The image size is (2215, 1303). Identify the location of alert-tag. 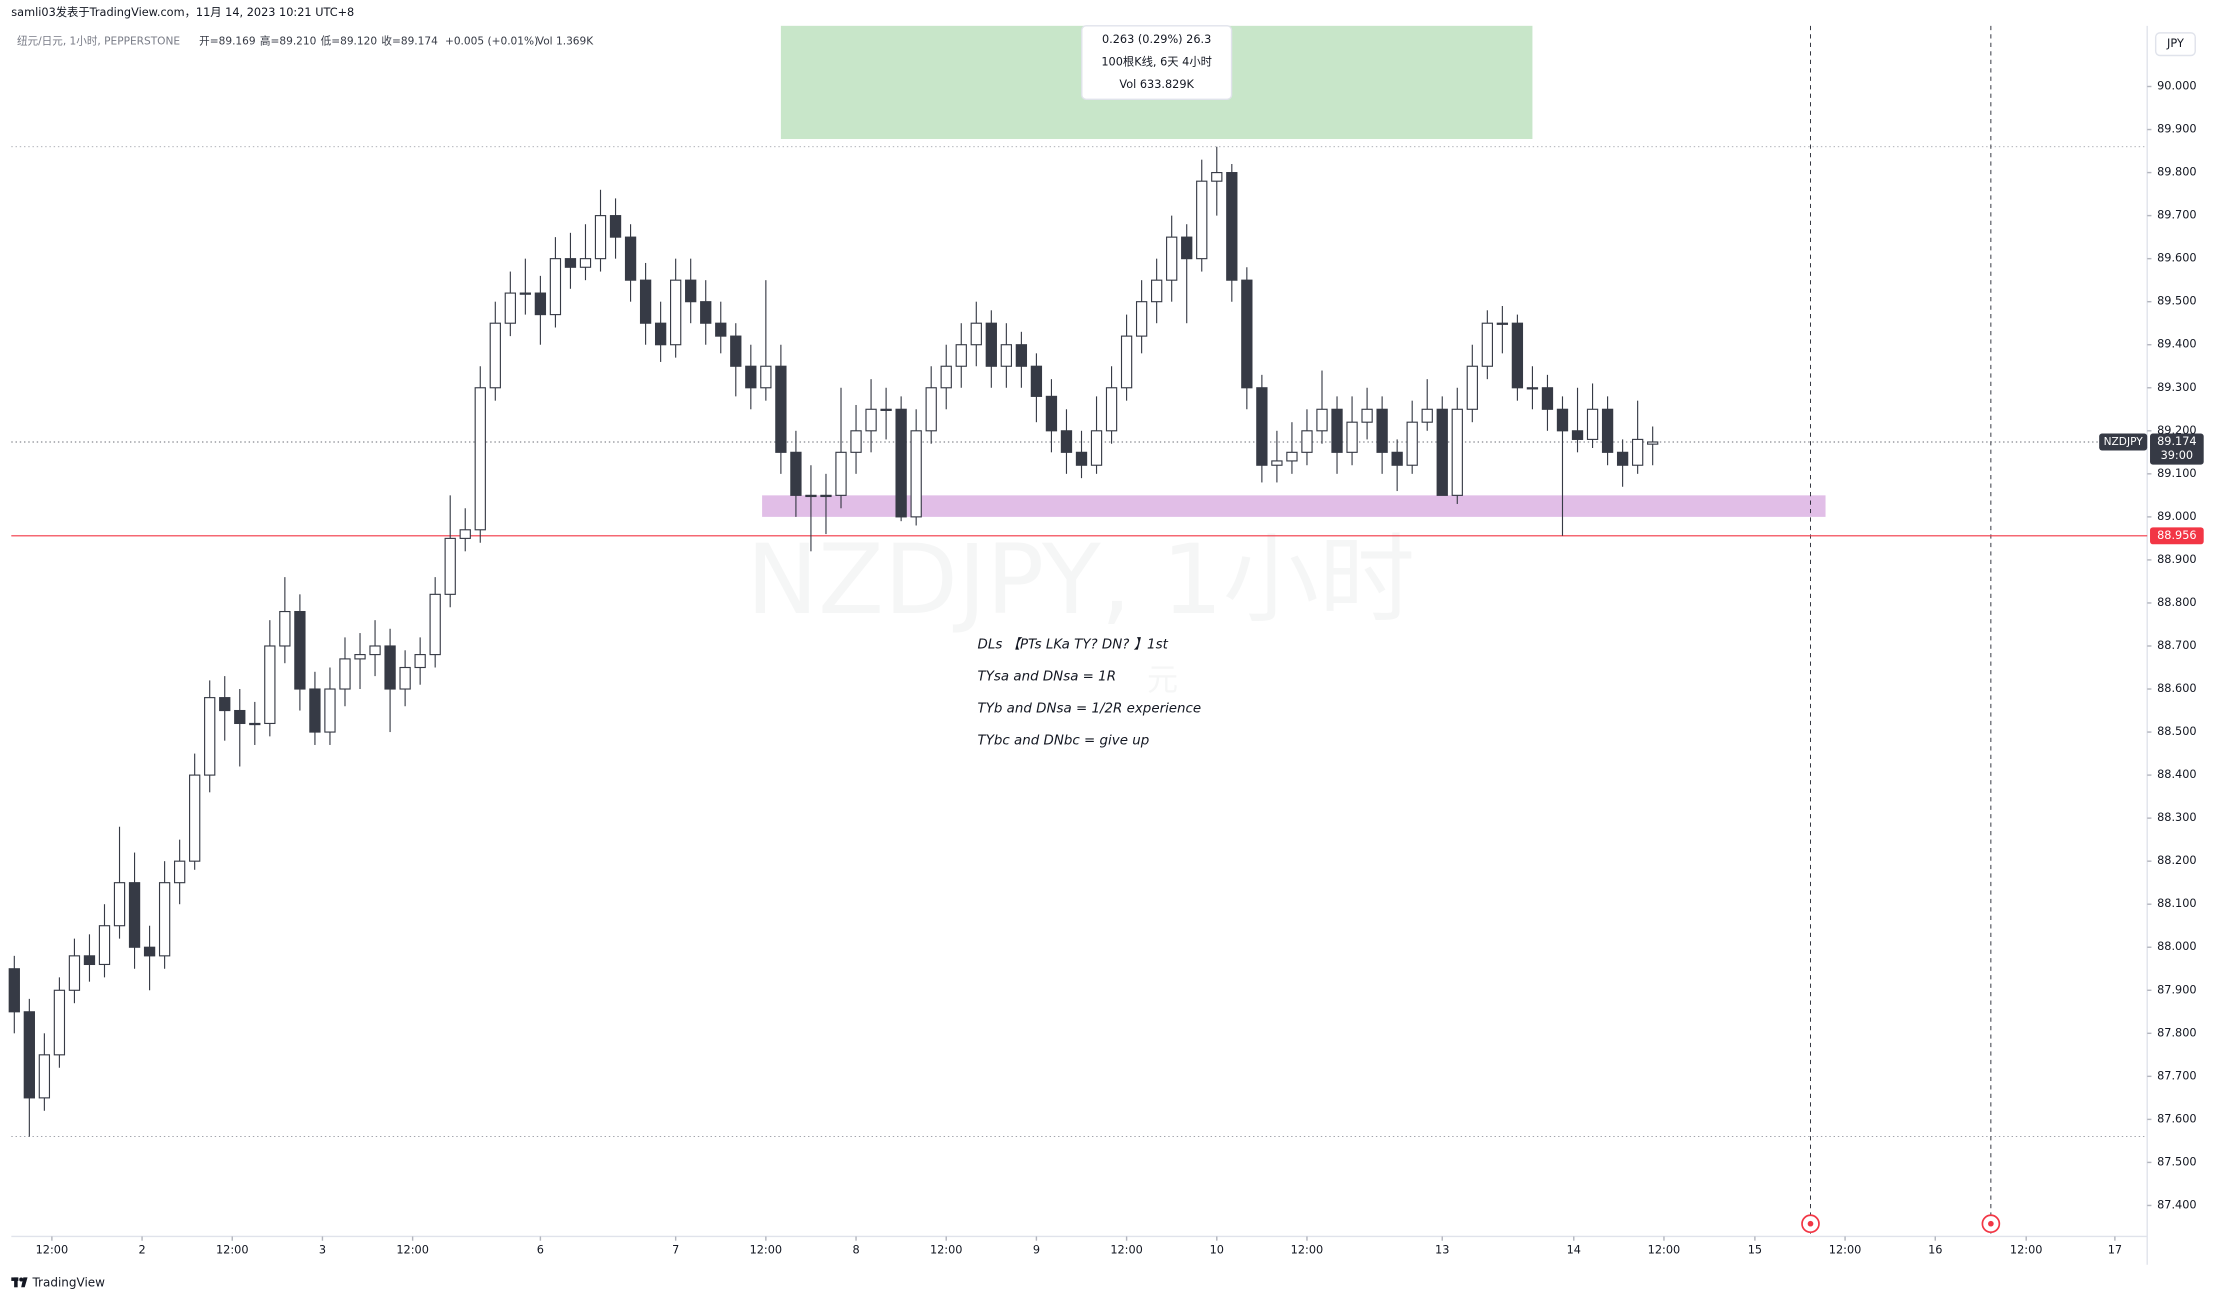
(2177, 536).